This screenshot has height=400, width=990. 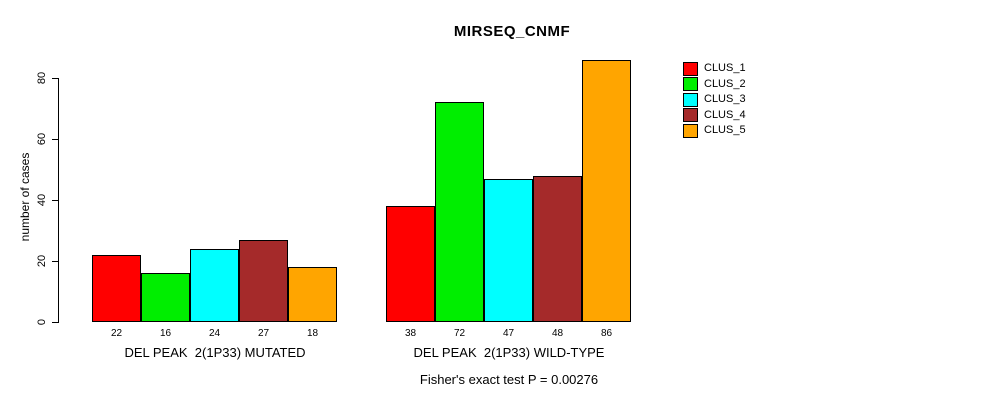 I want to click on bar-clus_5-group2, so click(x=606, y=191).